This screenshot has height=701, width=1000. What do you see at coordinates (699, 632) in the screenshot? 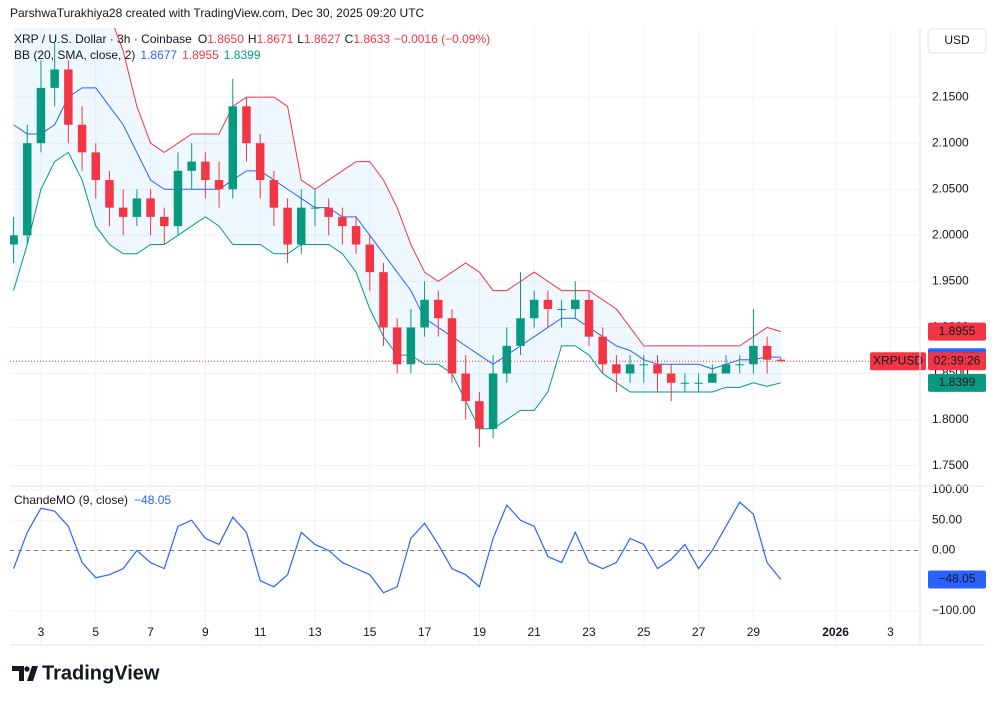
I see `x-tick-label: 27` at bounding box center [699, 632].